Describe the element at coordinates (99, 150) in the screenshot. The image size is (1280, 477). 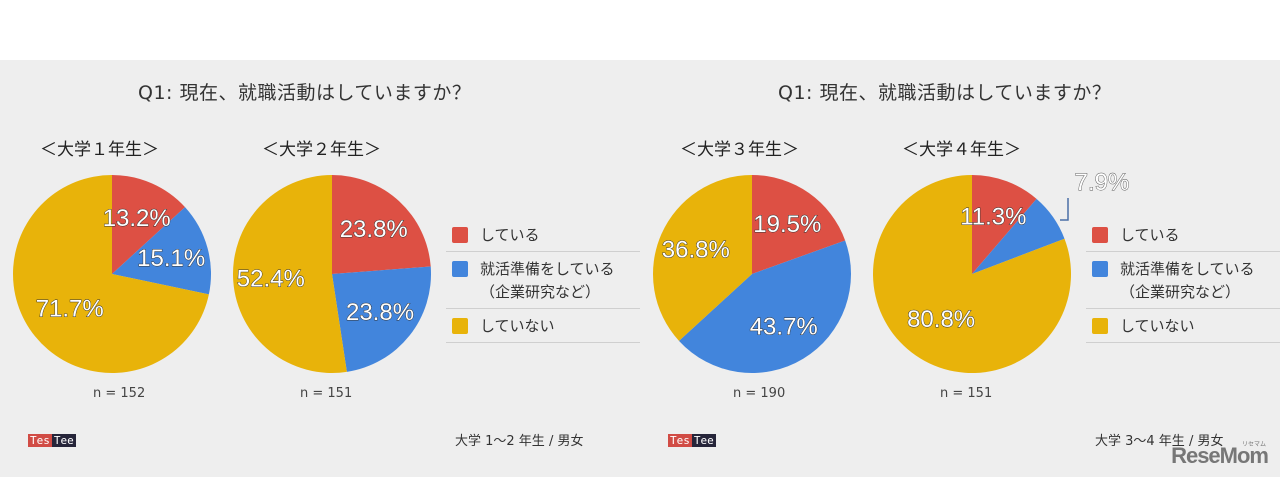
I see `subtitle-year1: ＜大学１年生＞` at that location.